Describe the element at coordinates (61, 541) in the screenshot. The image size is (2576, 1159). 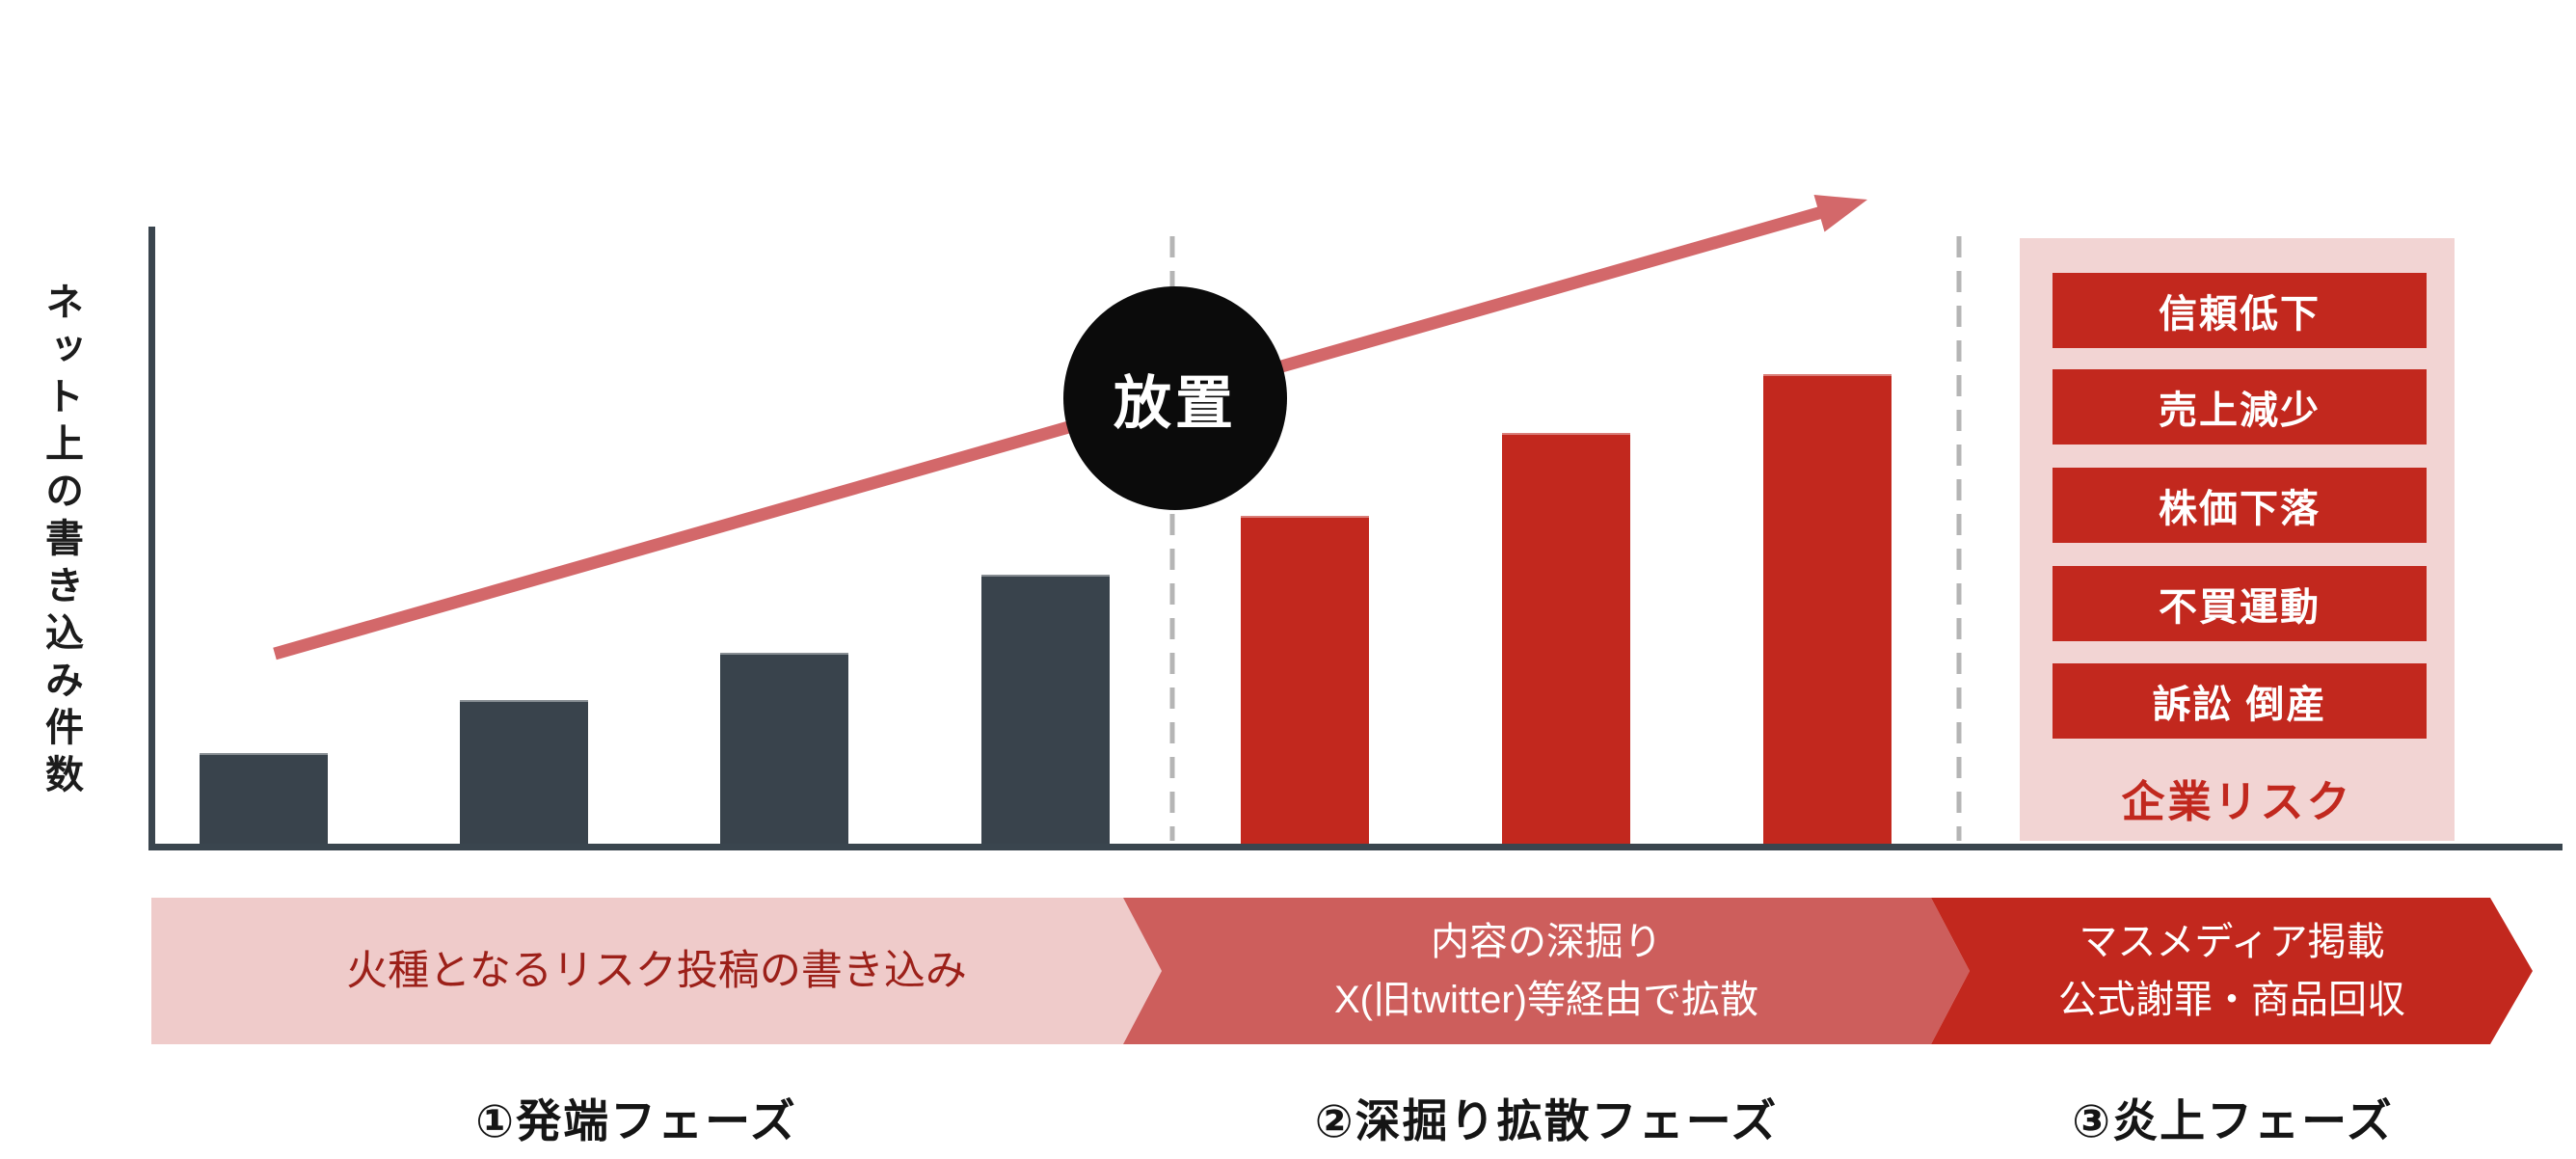
I see `y-axis-label: ネット上の書き込み件数` at that location.